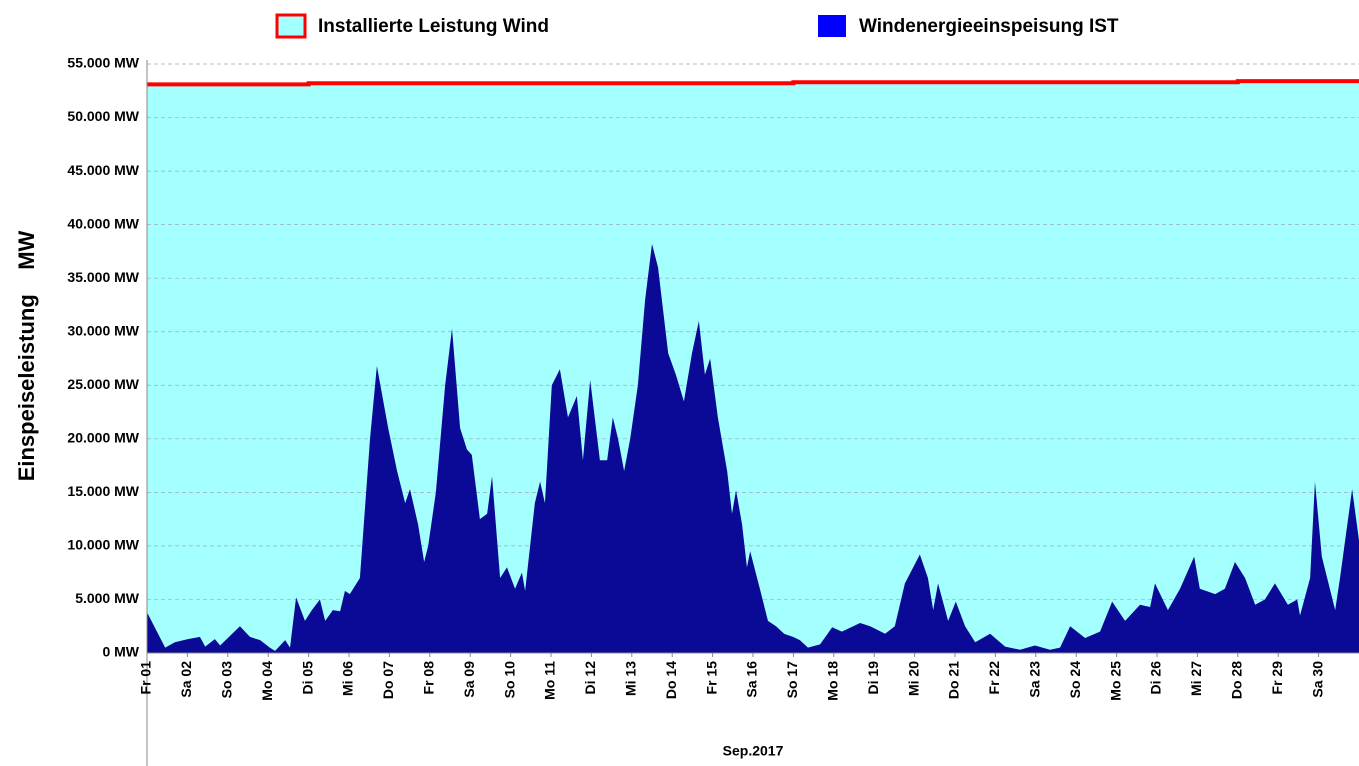  Describe the element at coordinates (469, 679) in the screenshot. I see `x-tick-label: Sa 09` at that location.